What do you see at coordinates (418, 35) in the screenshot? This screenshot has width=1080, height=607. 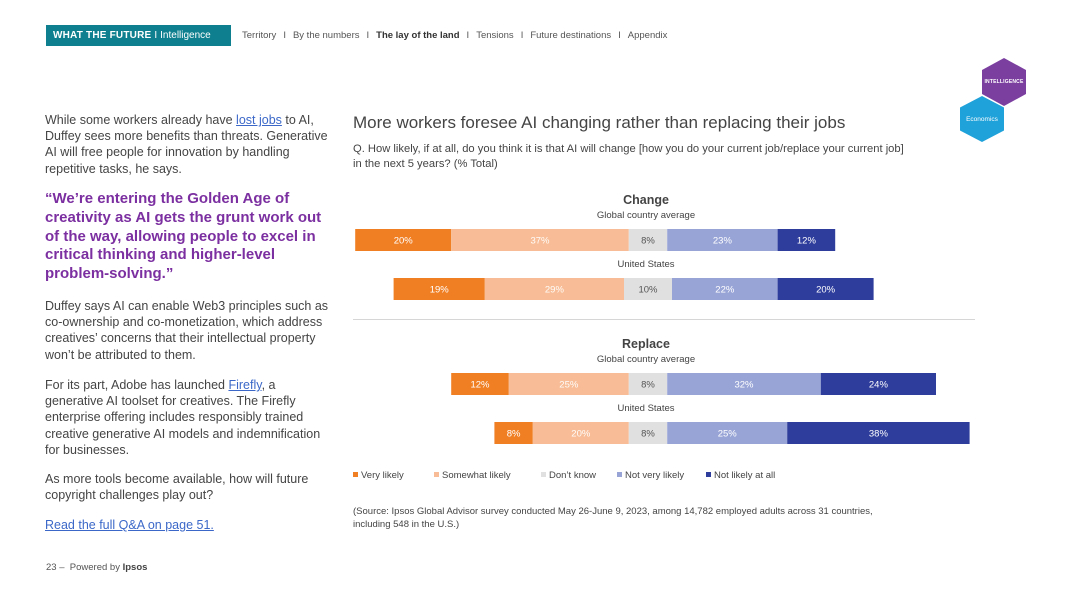 I see `nav-item-lay-of-the-land: The lay of the land` at bounding box center [418, 35].